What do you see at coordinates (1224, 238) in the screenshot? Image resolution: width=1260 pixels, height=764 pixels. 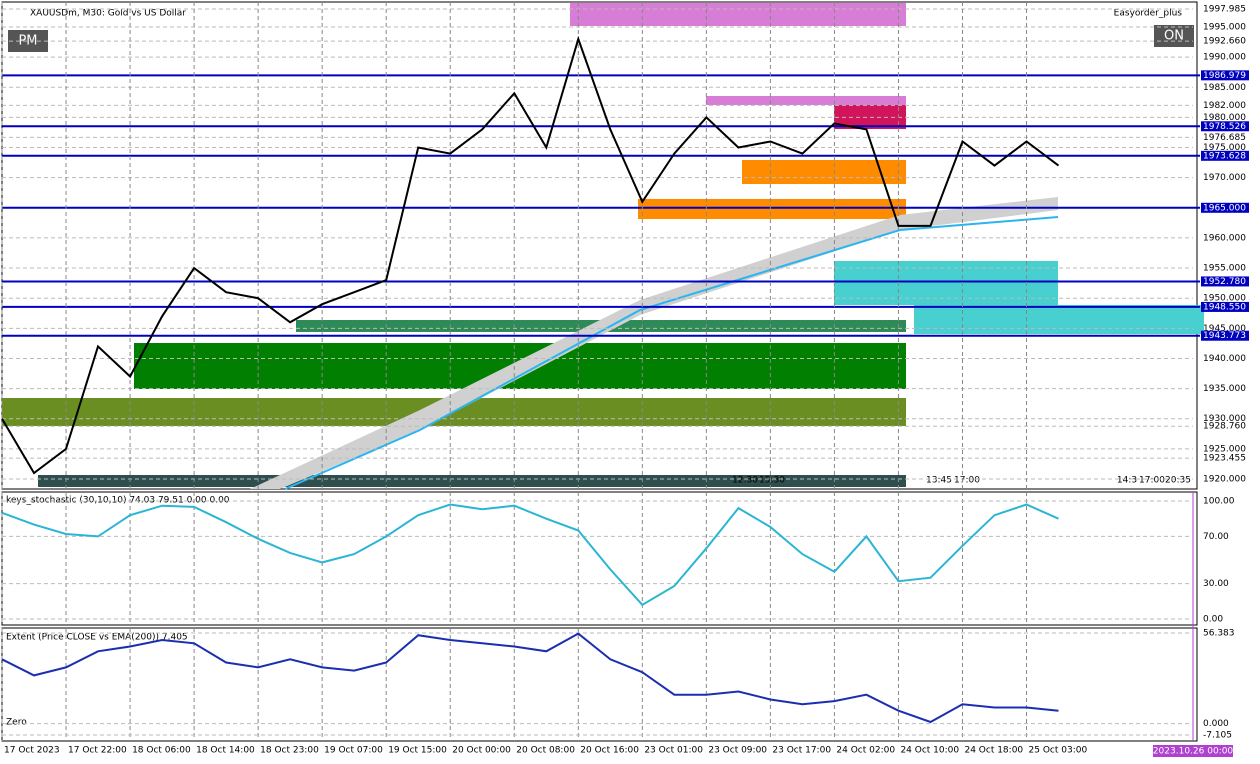 I see `y-tick-label: 1960.000` at bounding box center [1224, 238].